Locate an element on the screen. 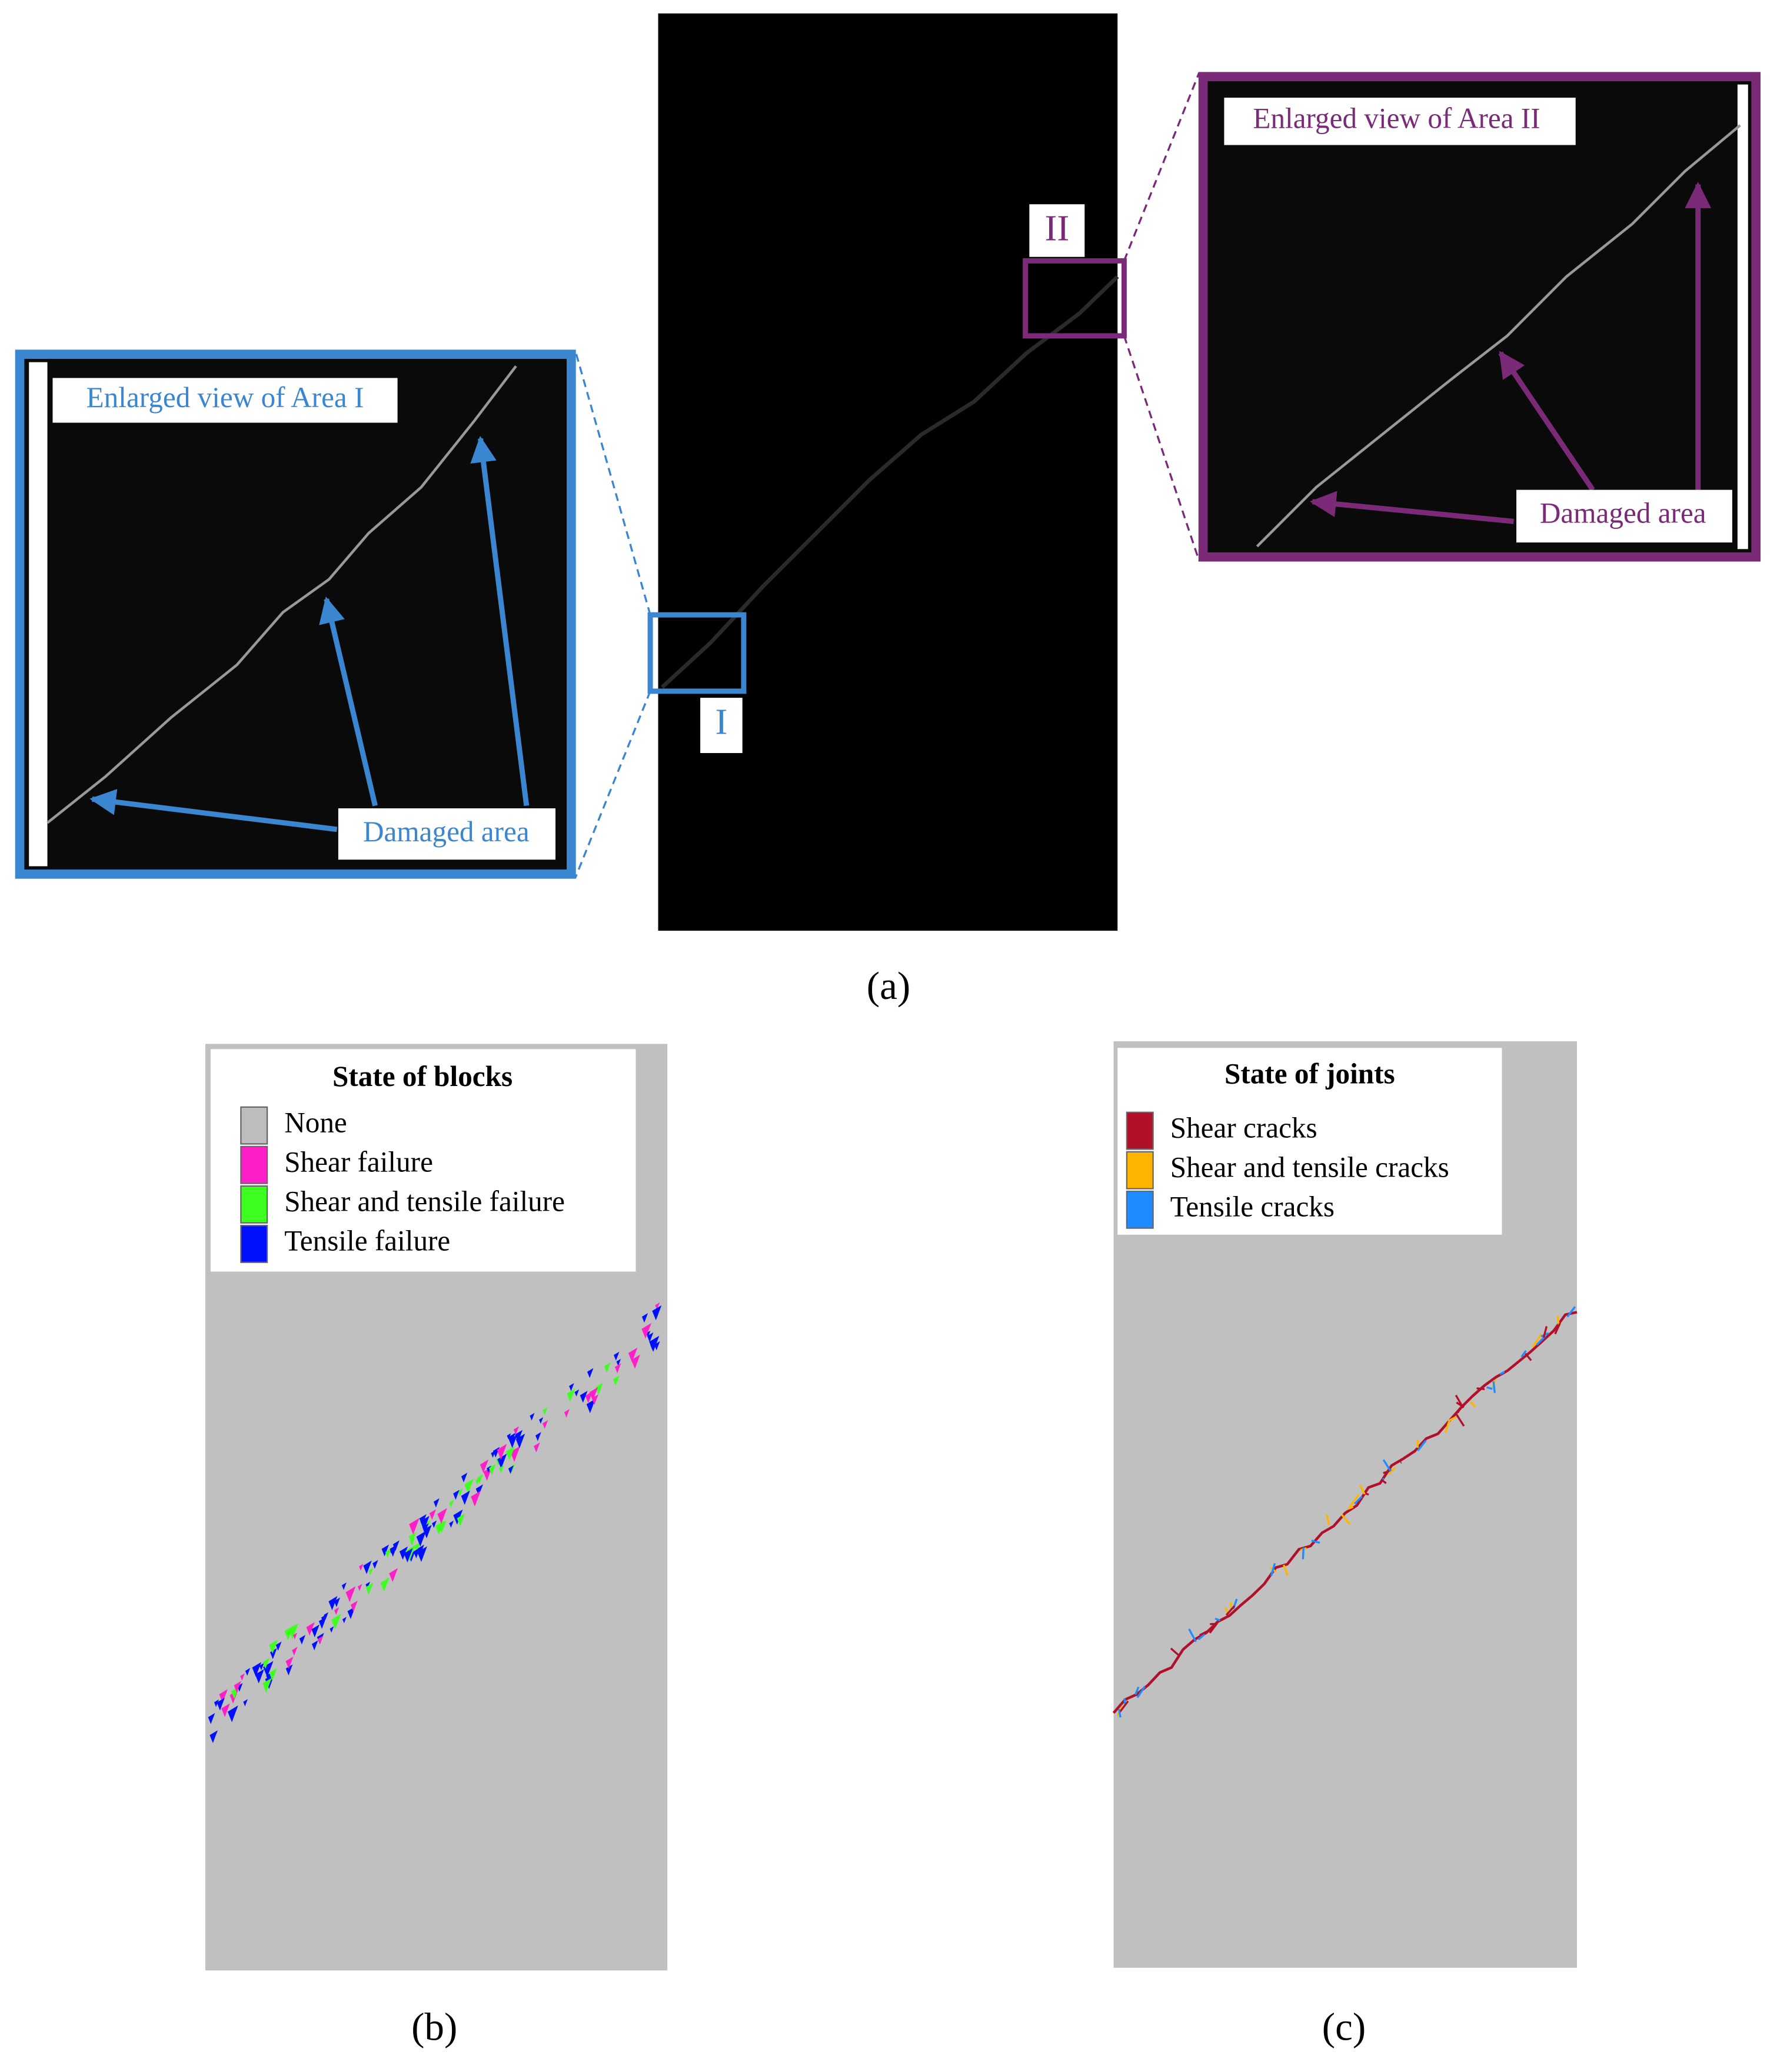 This screenshot has width=1777, height=2072. legend-title: State of blocks is located at coordinates (422, 1076).